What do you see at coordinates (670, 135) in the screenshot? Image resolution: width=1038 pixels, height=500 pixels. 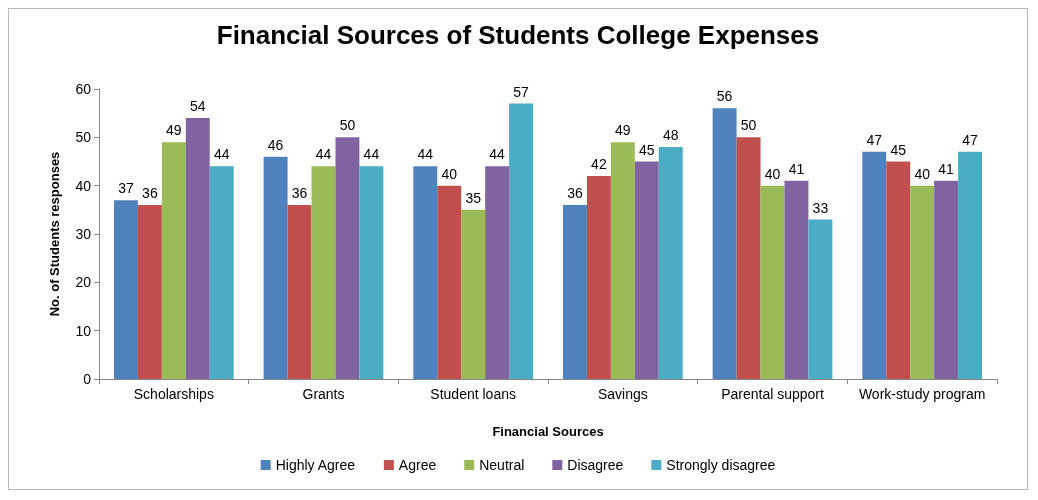 I see `data-label: 48` at bounding box center [670, 135].